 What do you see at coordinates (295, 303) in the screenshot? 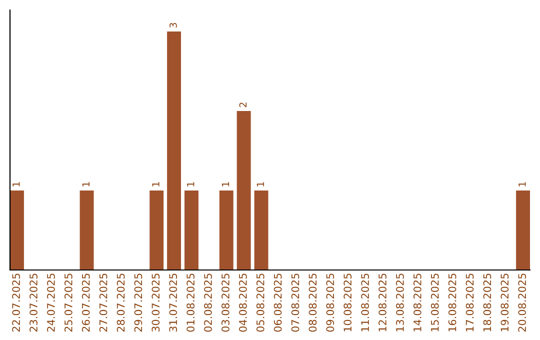
I see `x-tick-label: 07.08.2025` at bounding box center [295, 303].